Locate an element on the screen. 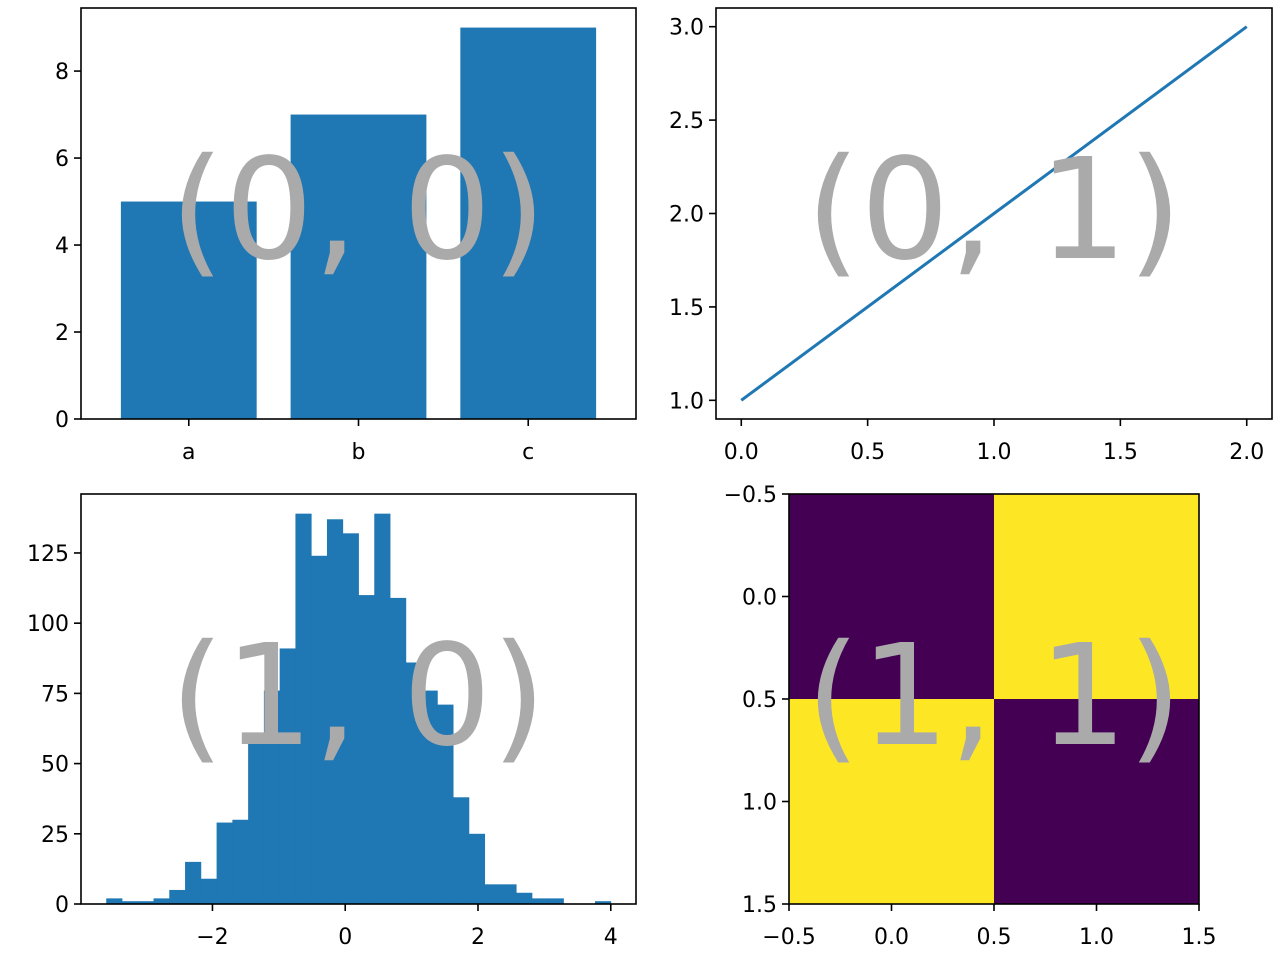 The width and height of the screenshot is (1280, 960). y-tick-label: 50 is located at coordinates (55, 765).